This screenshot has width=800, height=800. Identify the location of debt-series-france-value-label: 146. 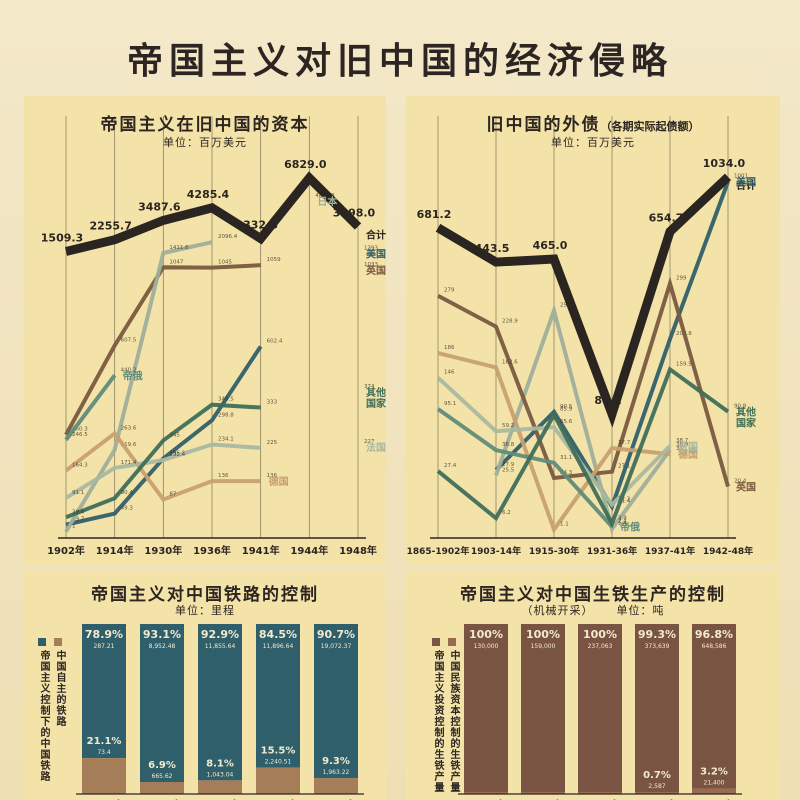
(449, 373).